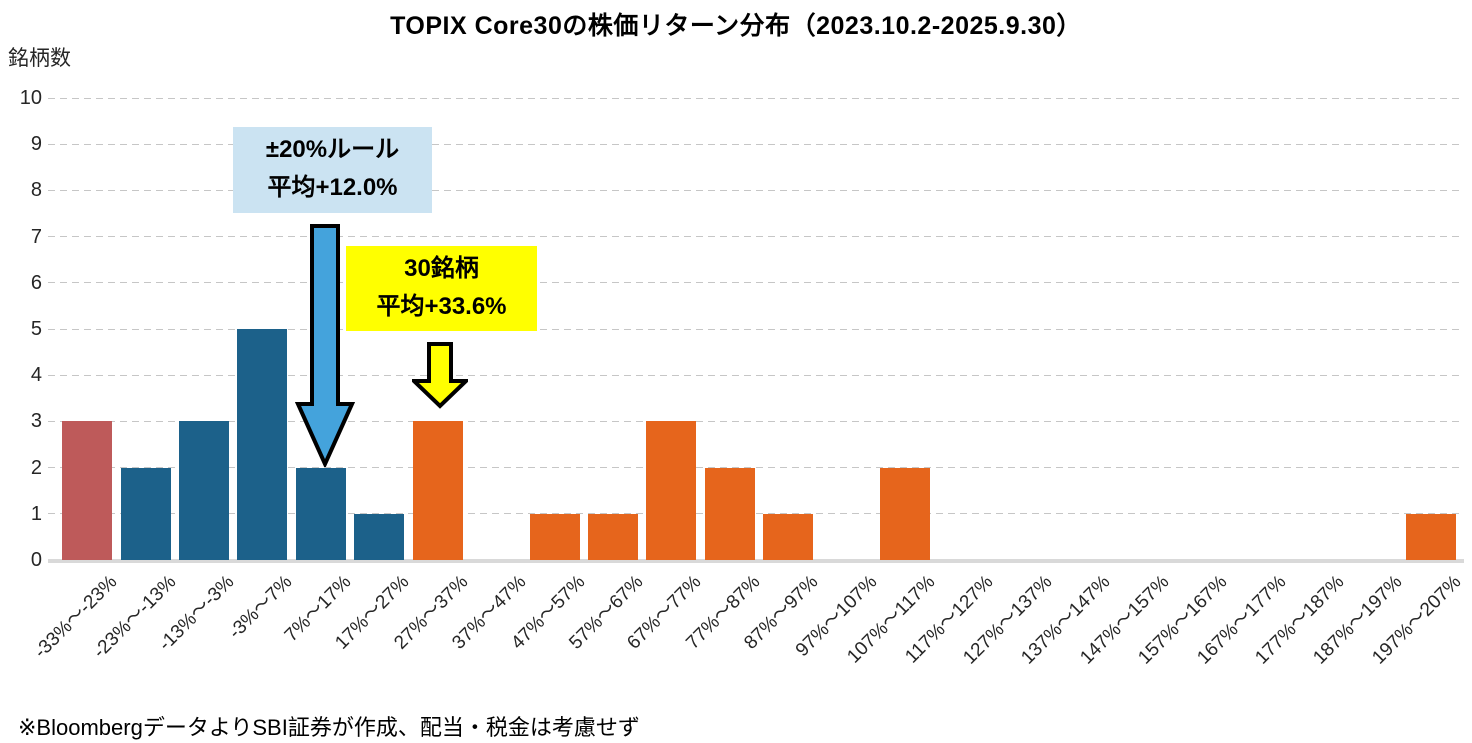 The width and height of the screenshot is (1472, 743). I want to click on rule-down-arrow-icon, so click(325, 345).